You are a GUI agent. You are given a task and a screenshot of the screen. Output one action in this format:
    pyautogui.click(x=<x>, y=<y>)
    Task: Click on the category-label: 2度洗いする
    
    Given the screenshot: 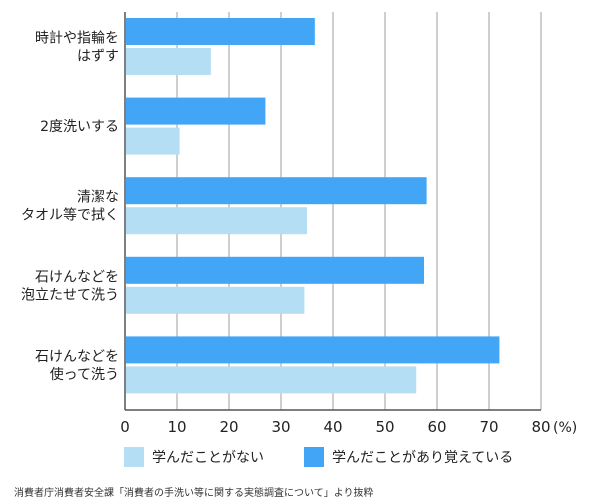 What is the action you would take?
    pyautogui.click(x=79, y=127)
    